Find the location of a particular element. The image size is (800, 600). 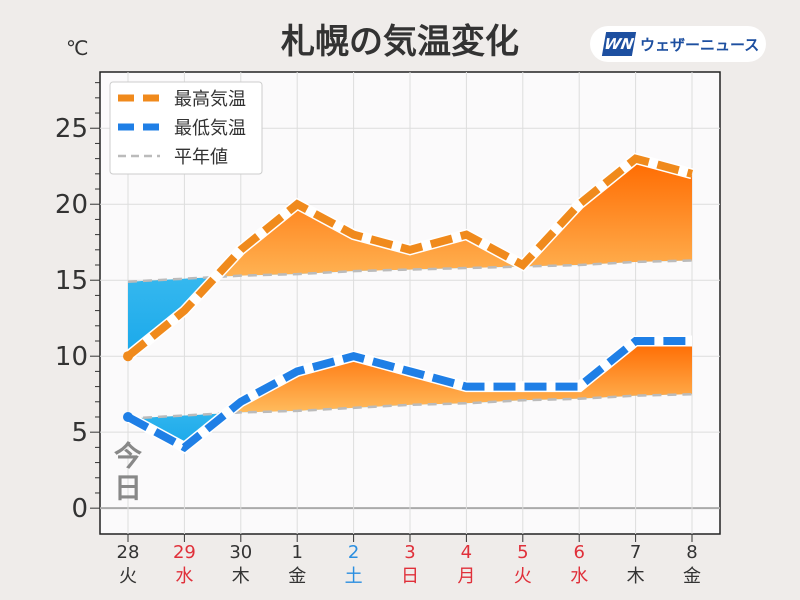

y-tick-label: 15 is located at coordinates (71, 281).